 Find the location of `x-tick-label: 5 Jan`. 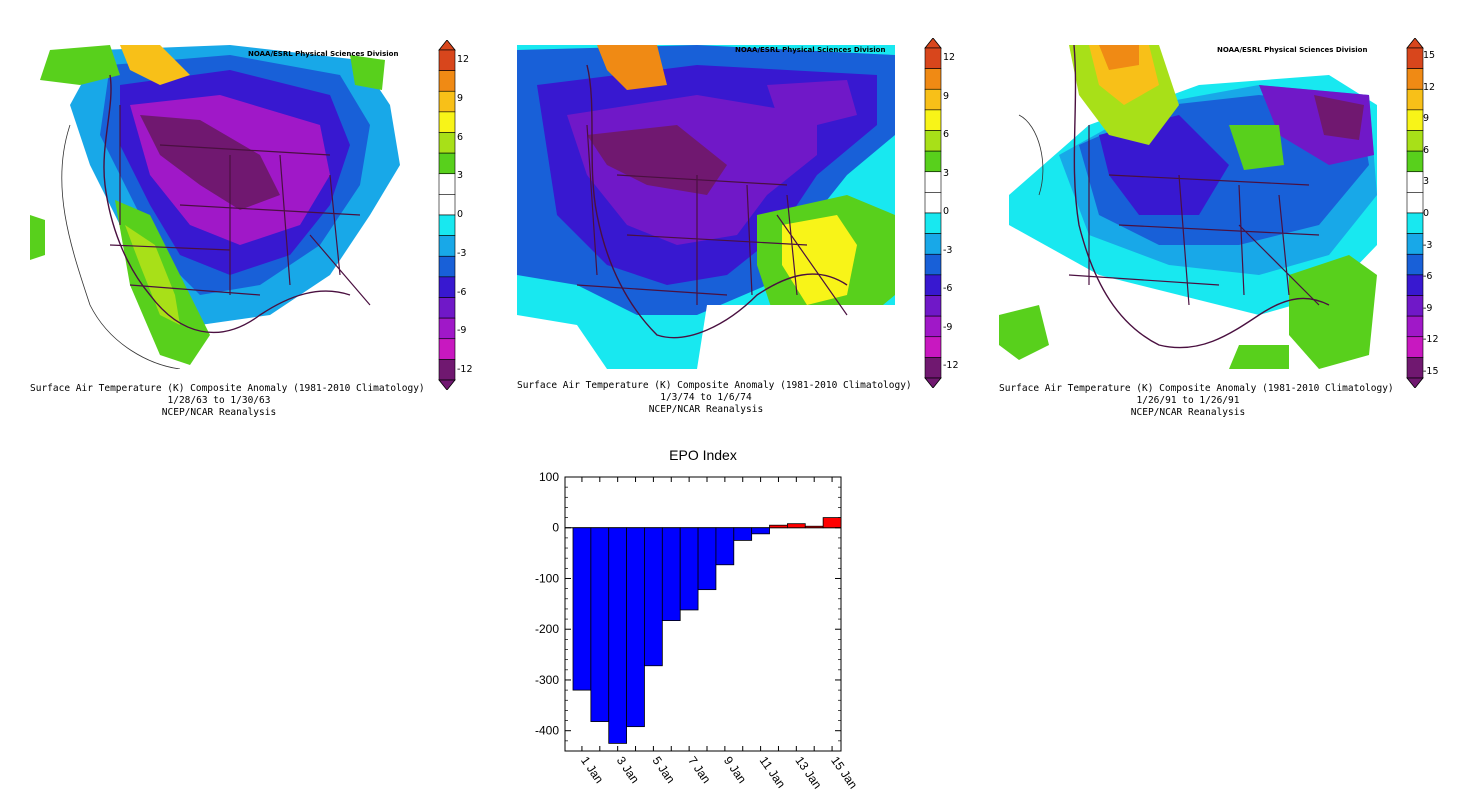

x-tick-label: 5 Jan is located at coordinates (664, 770).